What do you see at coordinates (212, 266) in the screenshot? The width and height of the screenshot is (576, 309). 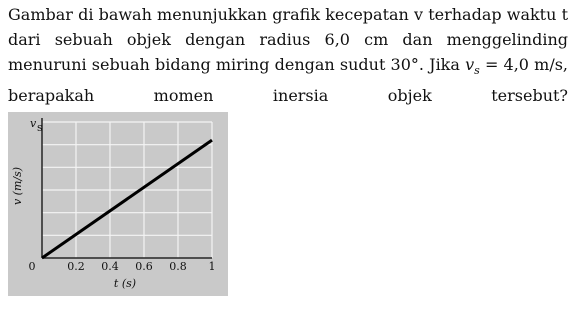 I see `x-tick-label: 1` at bounding box center [212, 266].